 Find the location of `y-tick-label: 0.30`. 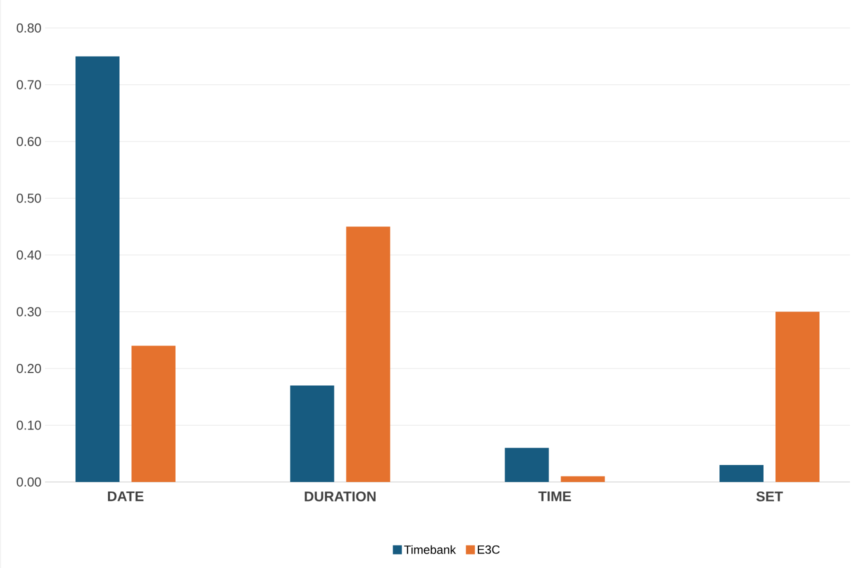

y-tick-label: 0.30 is located at coordinates (28, 311).